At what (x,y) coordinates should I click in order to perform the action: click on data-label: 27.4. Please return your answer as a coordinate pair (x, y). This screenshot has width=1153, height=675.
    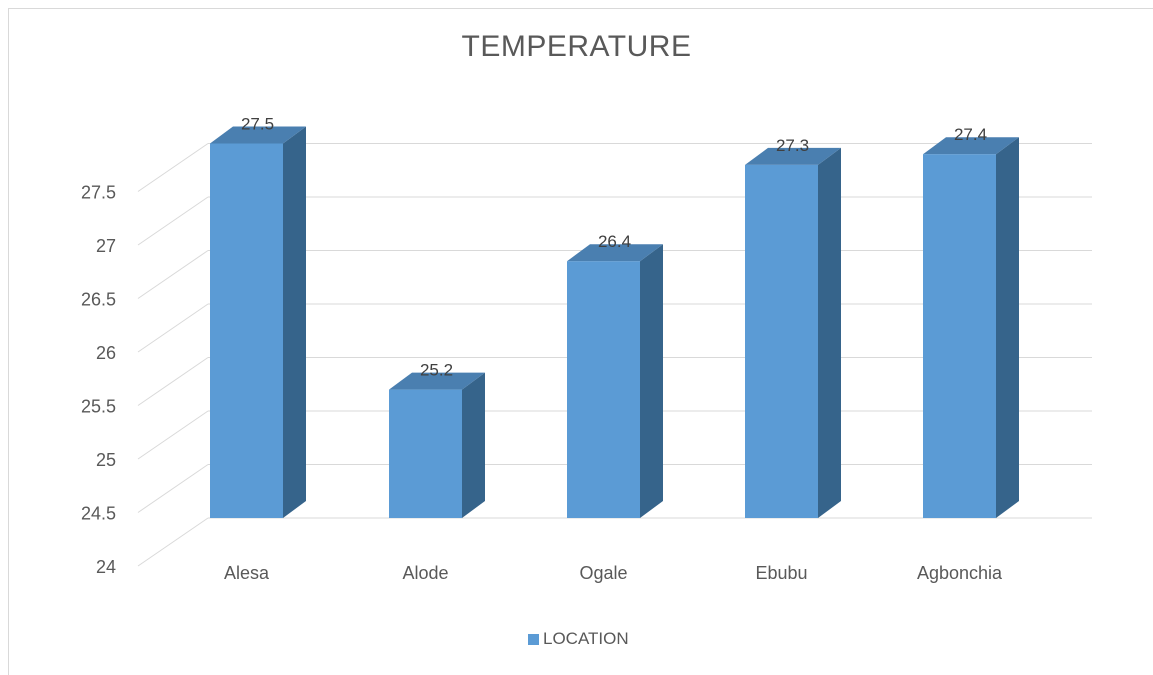
    Looking at the image, I should click on (970, 134).